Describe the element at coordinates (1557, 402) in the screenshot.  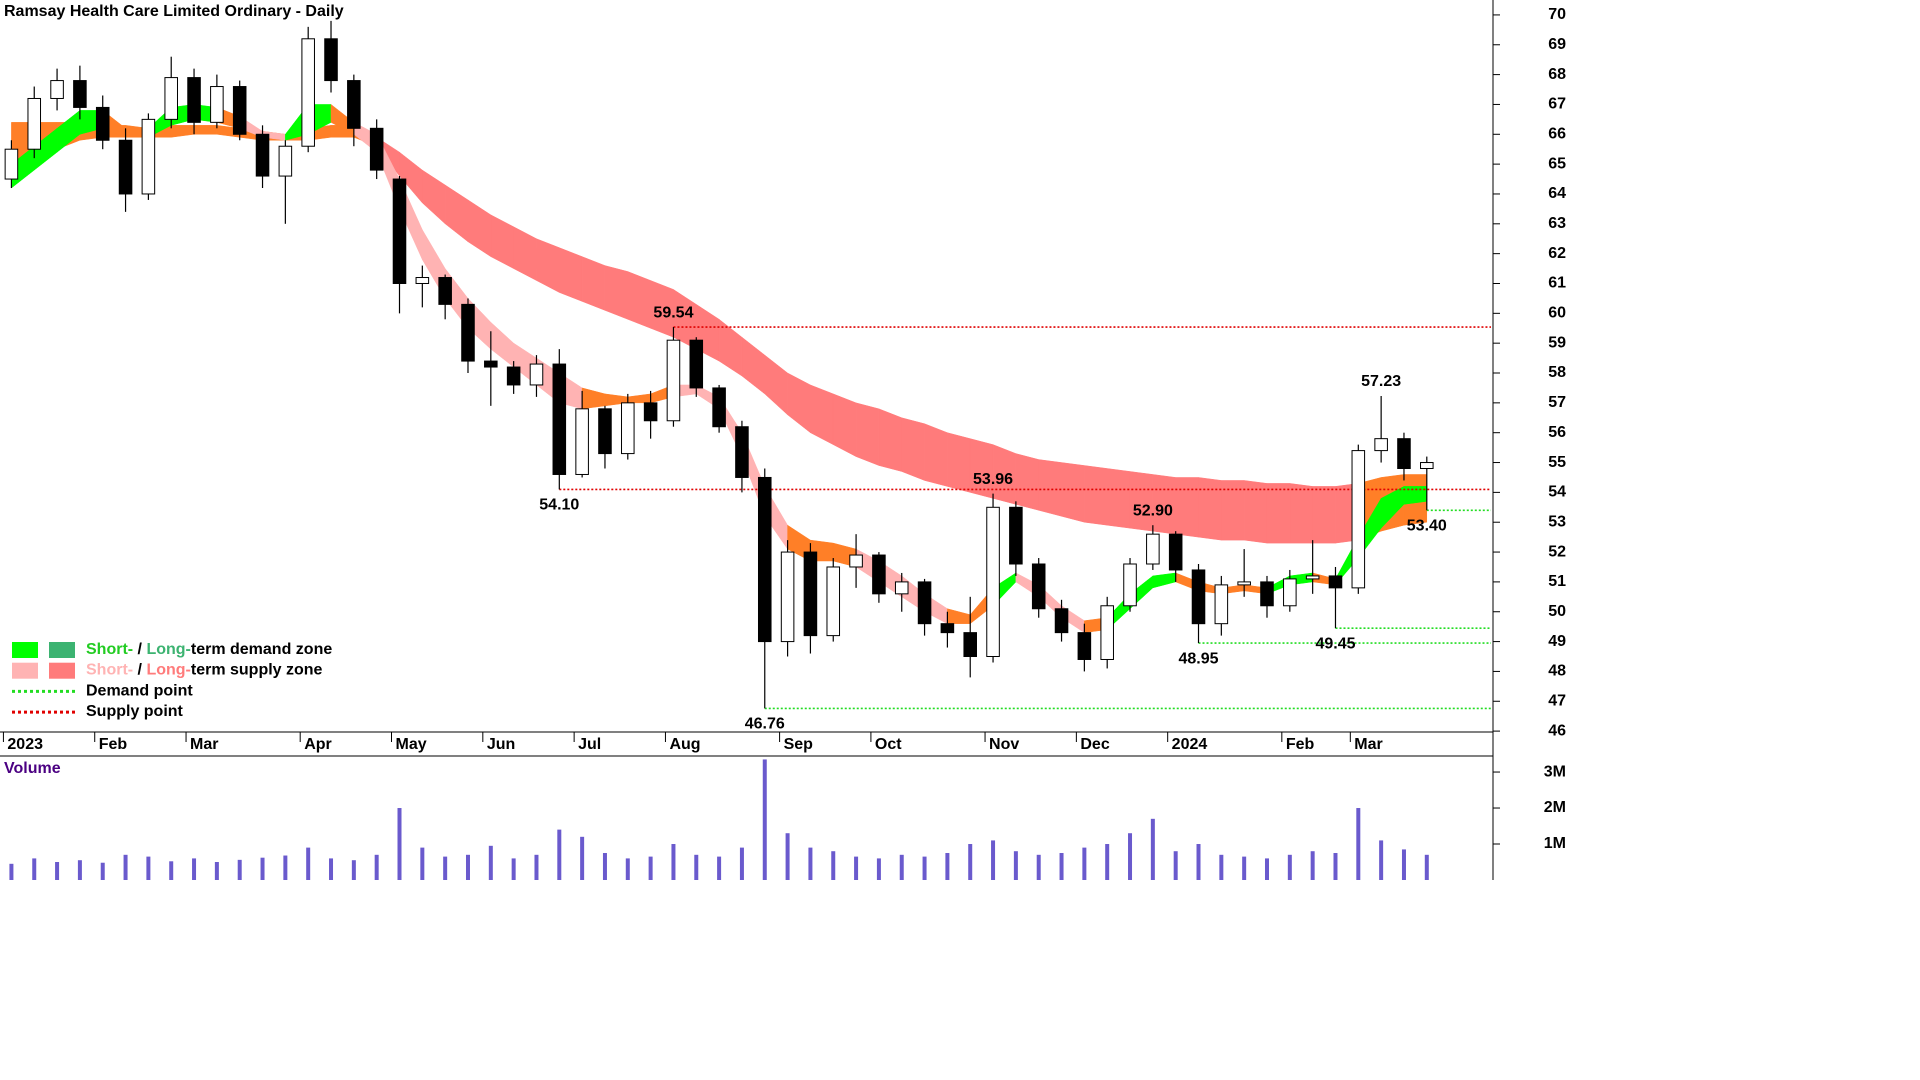
I see `y-tick-label: 57` at that location.